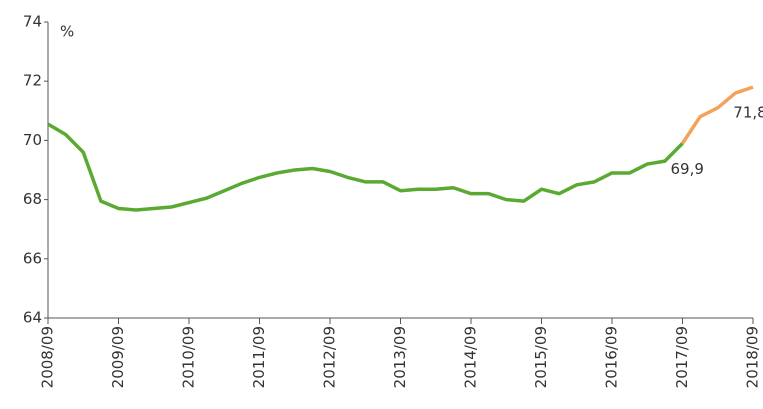 The height and width of the screenshot is (409, 763). I want to click on x-tick-label: 2018/09, so click(753, 357).